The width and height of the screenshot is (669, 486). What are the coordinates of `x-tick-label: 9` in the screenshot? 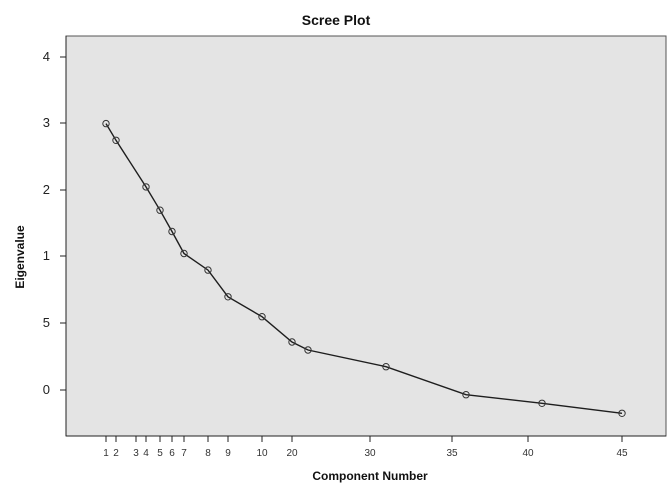 It's located at (228, 453).